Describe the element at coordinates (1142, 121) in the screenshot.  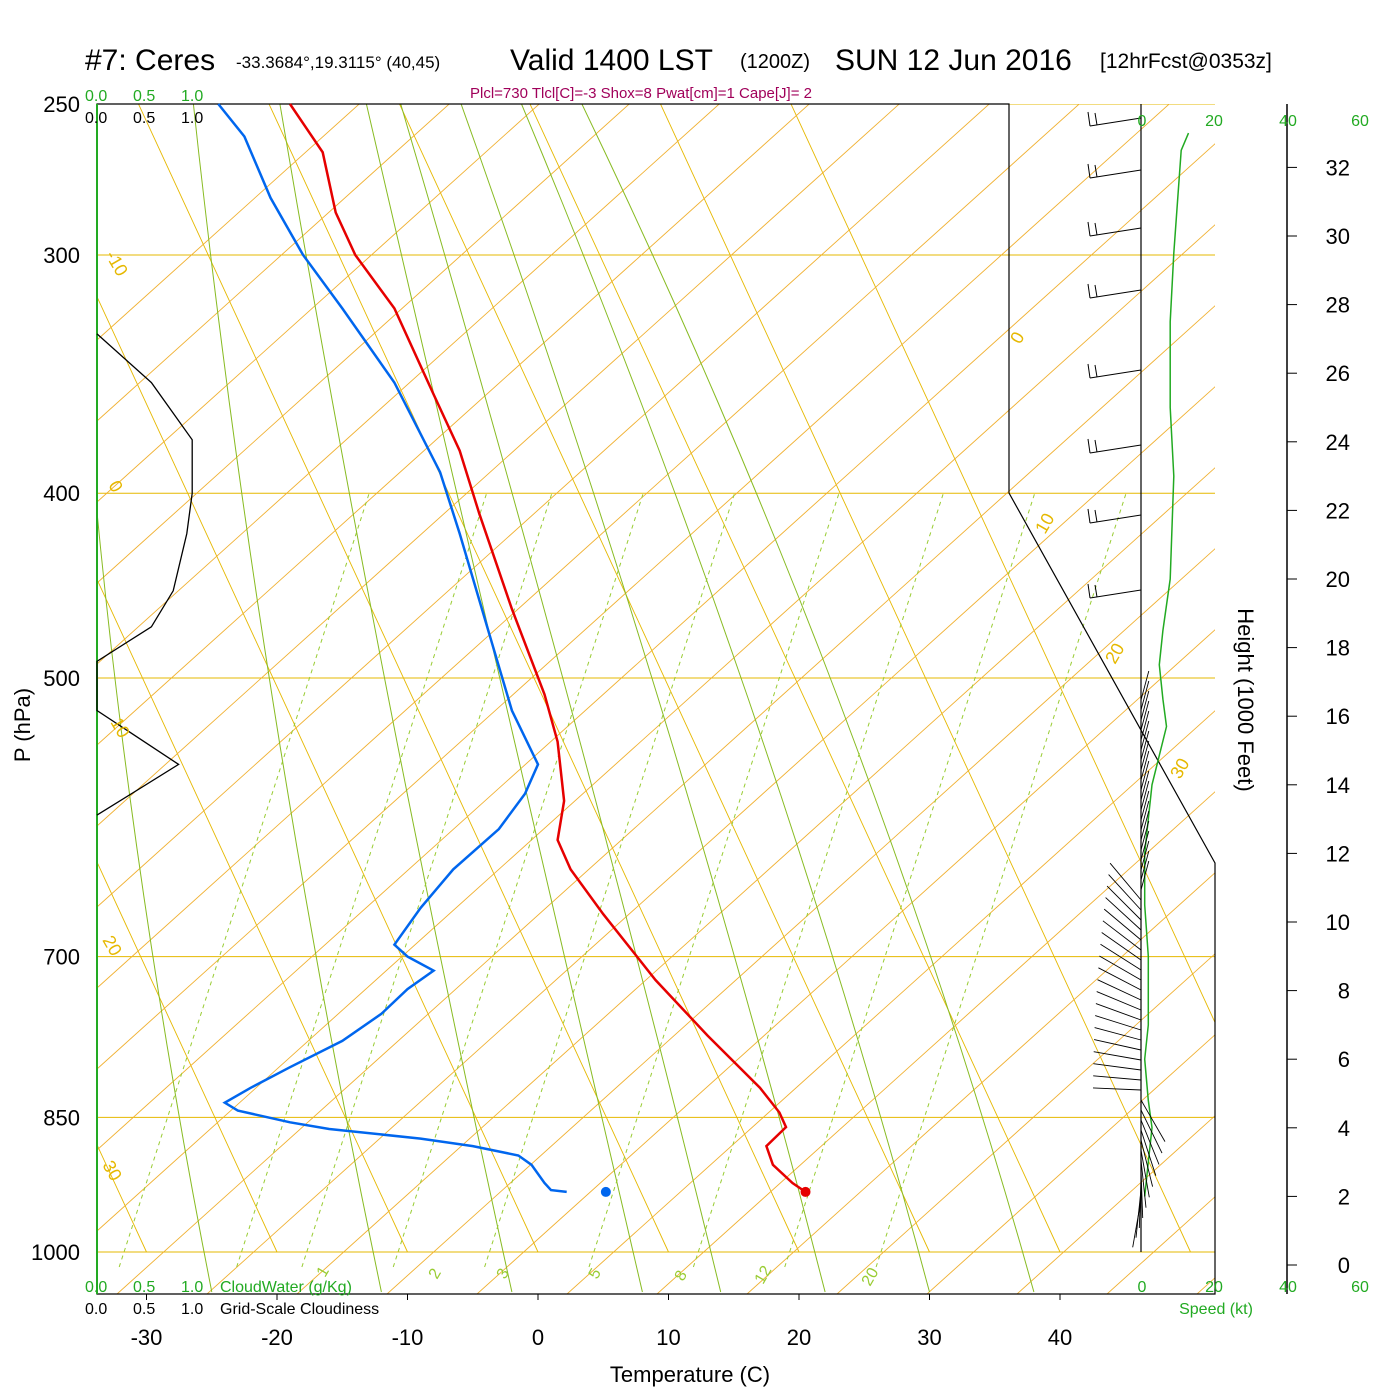
I see `speed-top-0: 0` at that location.